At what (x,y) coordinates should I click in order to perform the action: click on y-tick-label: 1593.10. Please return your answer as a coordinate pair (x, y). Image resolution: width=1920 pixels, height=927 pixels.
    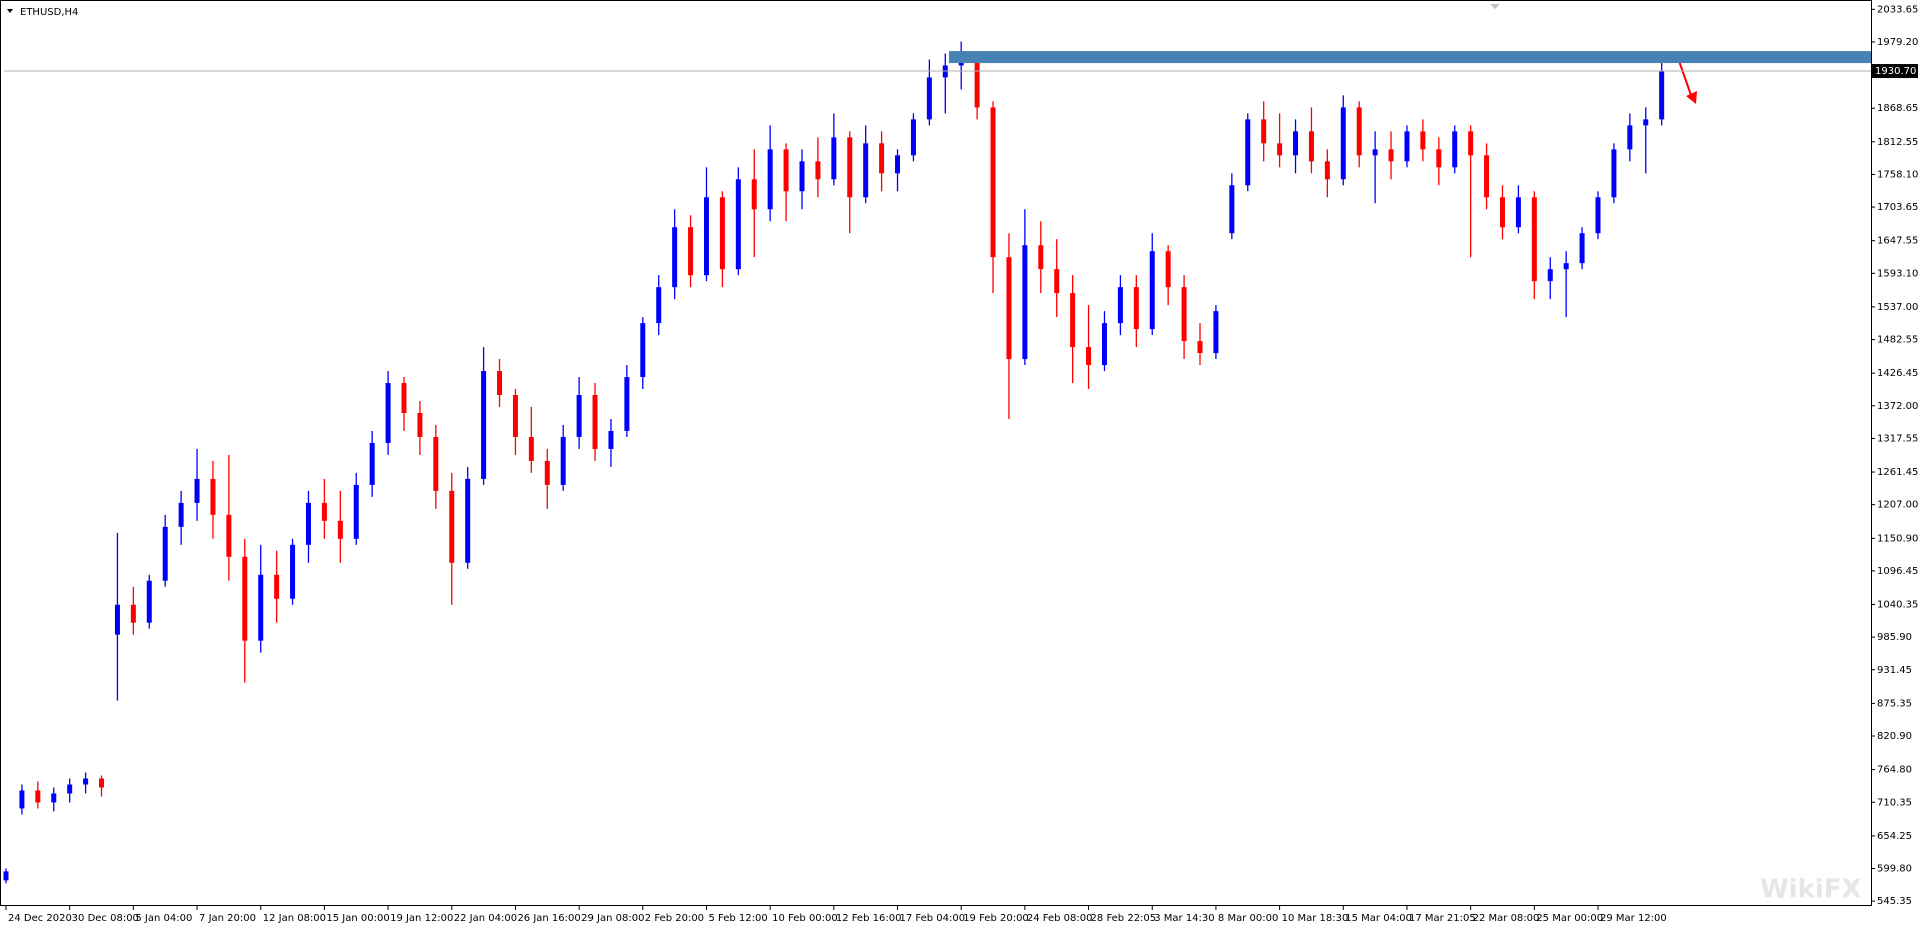
    Looking at the image, I should click on (1897, 273).